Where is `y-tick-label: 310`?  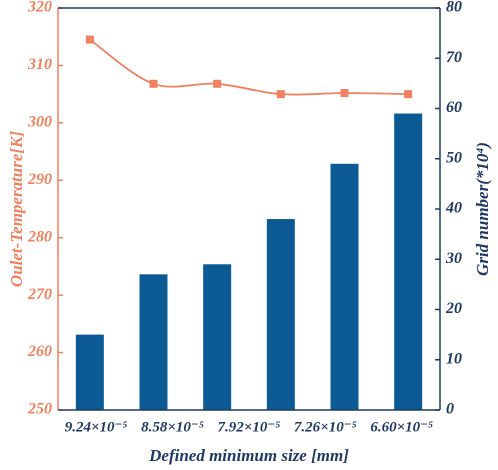 y-tick-label: 310 is located at coordinates (39, 64).